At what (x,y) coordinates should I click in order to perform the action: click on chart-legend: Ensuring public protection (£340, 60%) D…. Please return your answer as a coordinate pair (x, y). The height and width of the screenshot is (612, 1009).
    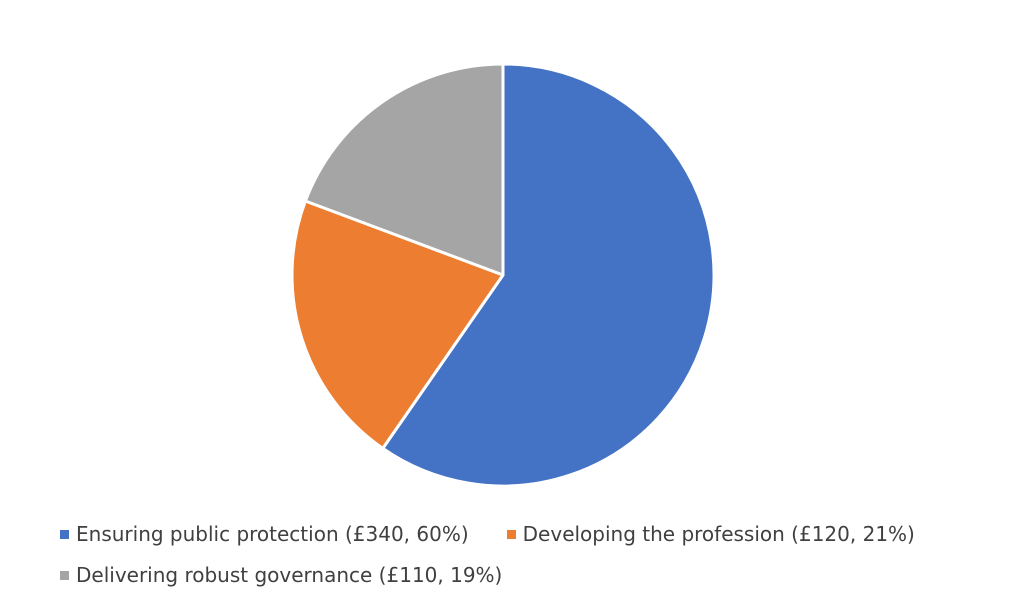
    Looking at the image, I should click on (525, 554).